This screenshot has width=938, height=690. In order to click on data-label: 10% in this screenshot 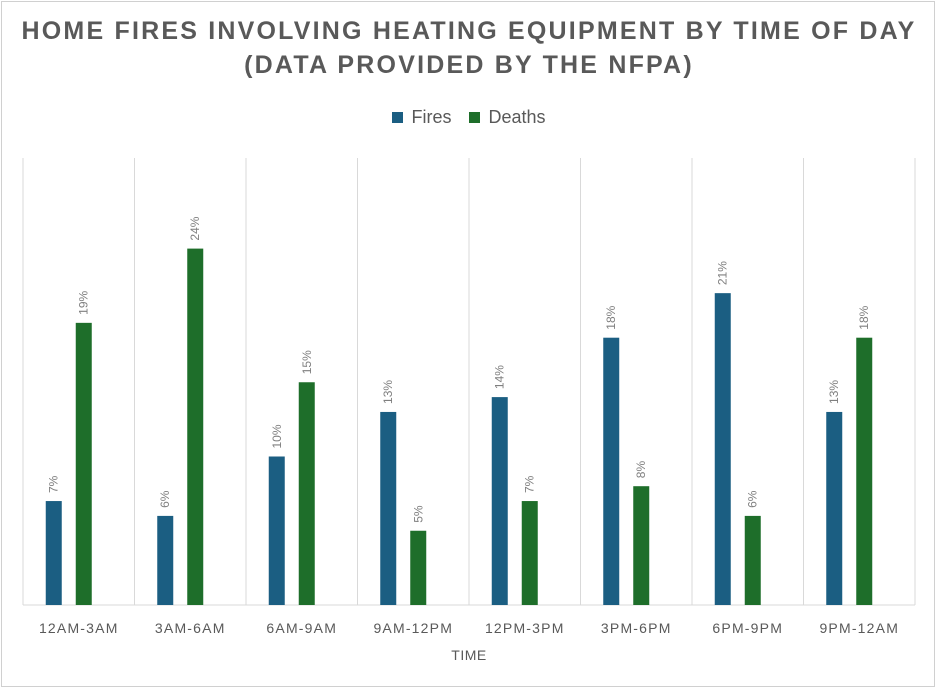, I will do `click(277, 436)`.